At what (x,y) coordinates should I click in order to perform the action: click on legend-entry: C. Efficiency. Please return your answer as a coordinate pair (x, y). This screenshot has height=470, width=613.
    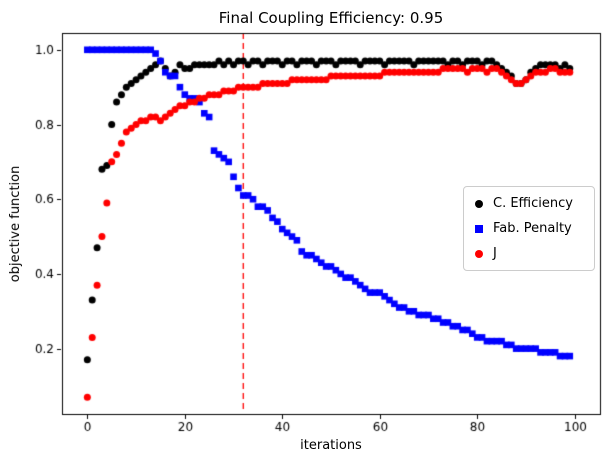
    Looking at the image, I should click on (527, 203).